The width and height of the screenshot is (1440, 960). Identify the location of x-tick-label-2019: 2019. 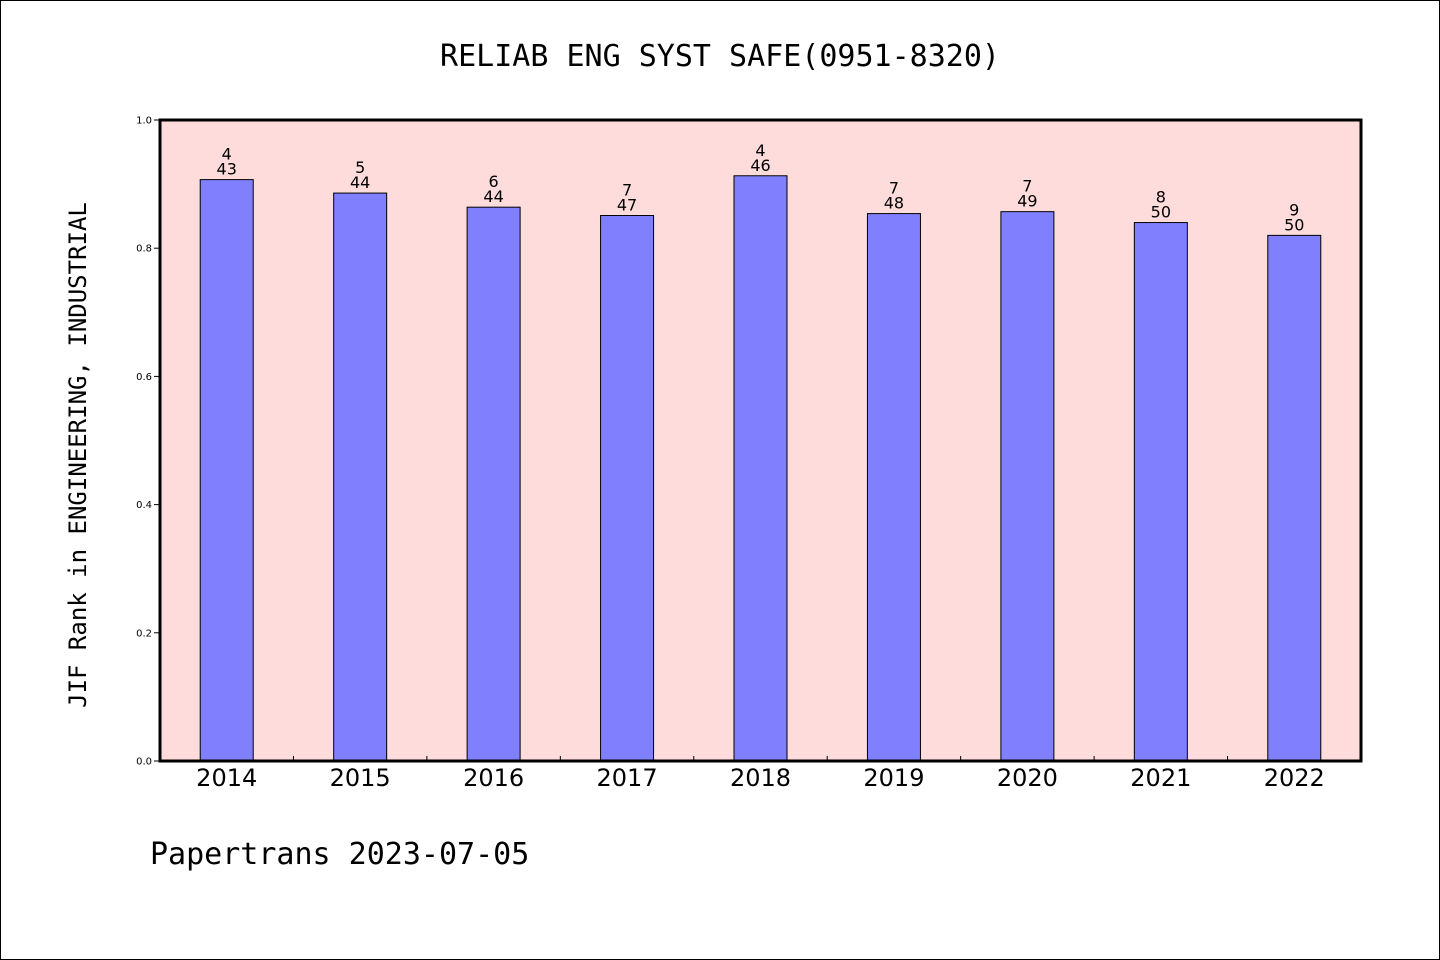
(893, 778).